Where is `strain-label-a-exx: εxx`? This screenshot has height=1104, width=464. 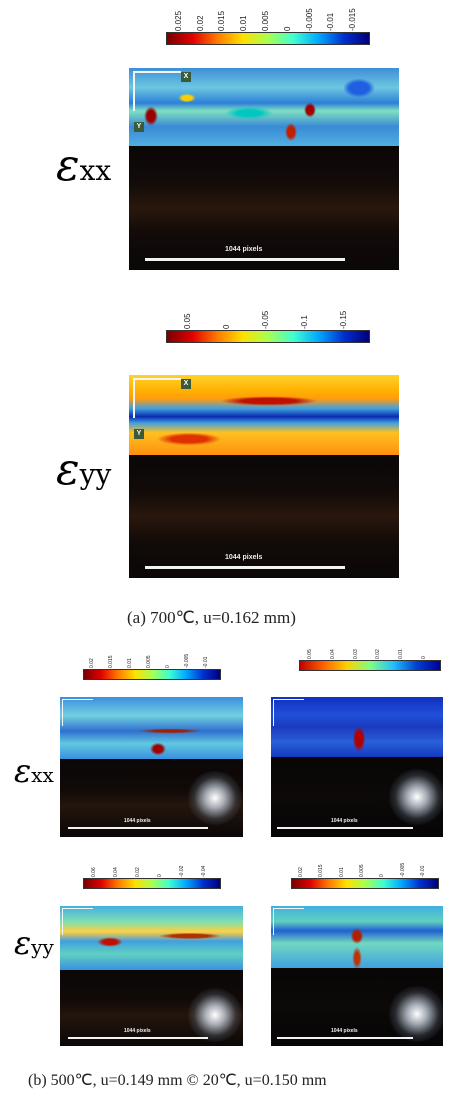
strain-label-a-exx: εxx is located at coordinates (83, 165).